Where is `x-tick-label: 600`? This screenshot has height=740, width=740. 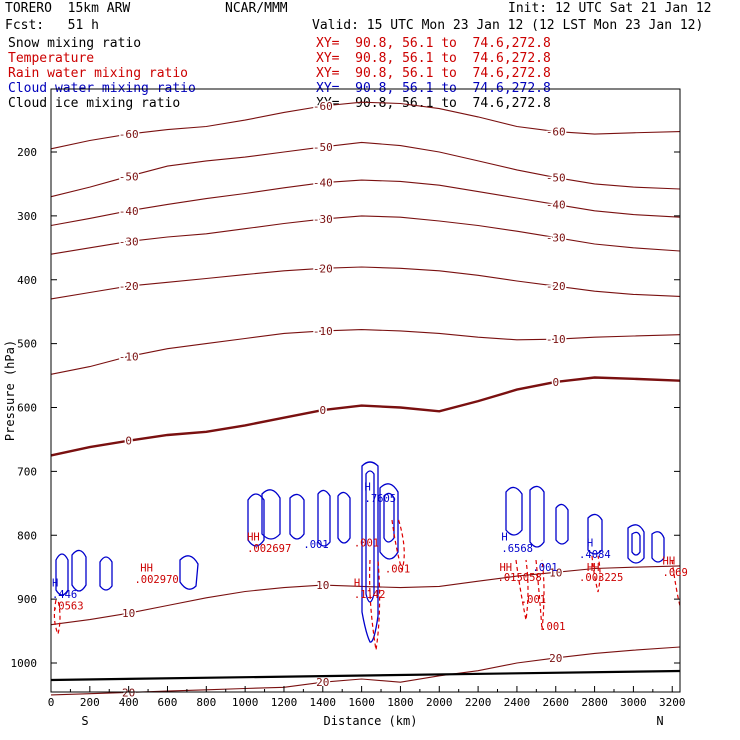 x-tick-label: 600 is located at coordinates (168, 702).